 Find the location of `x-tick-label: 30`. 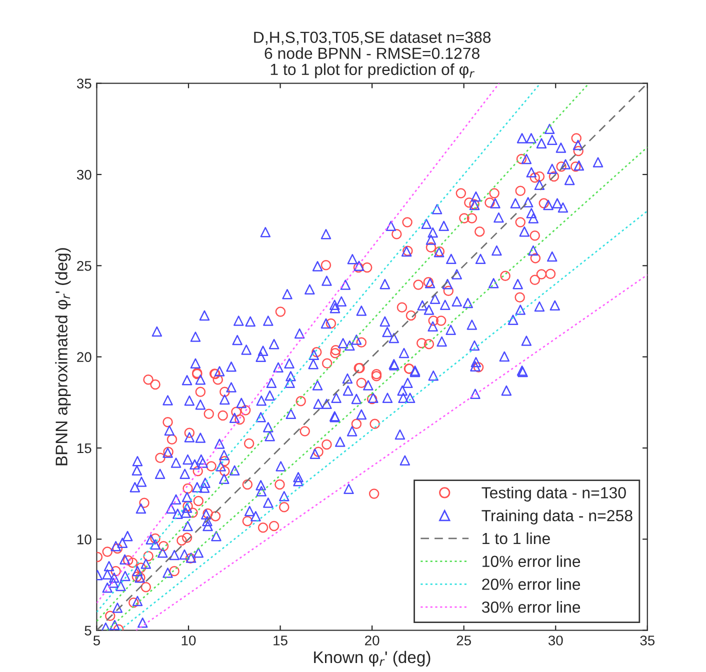

x-tick-label: 30 is located at coordinates (555, 641).